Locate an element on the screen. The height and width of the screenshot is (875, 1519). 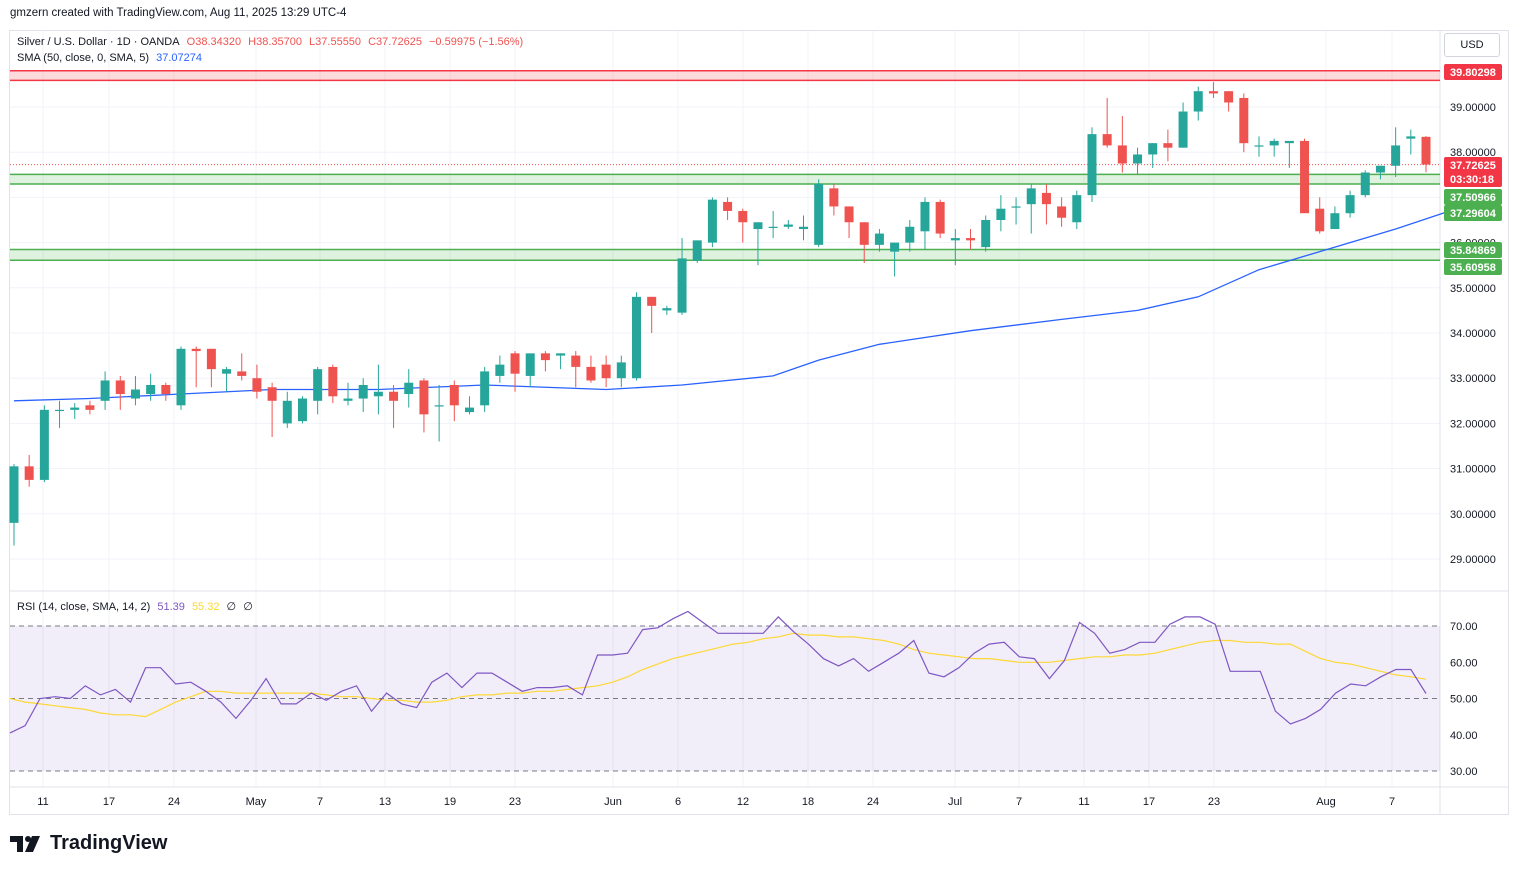
price-tick-label: 35.00000 is located at coordinates (1473, 289).